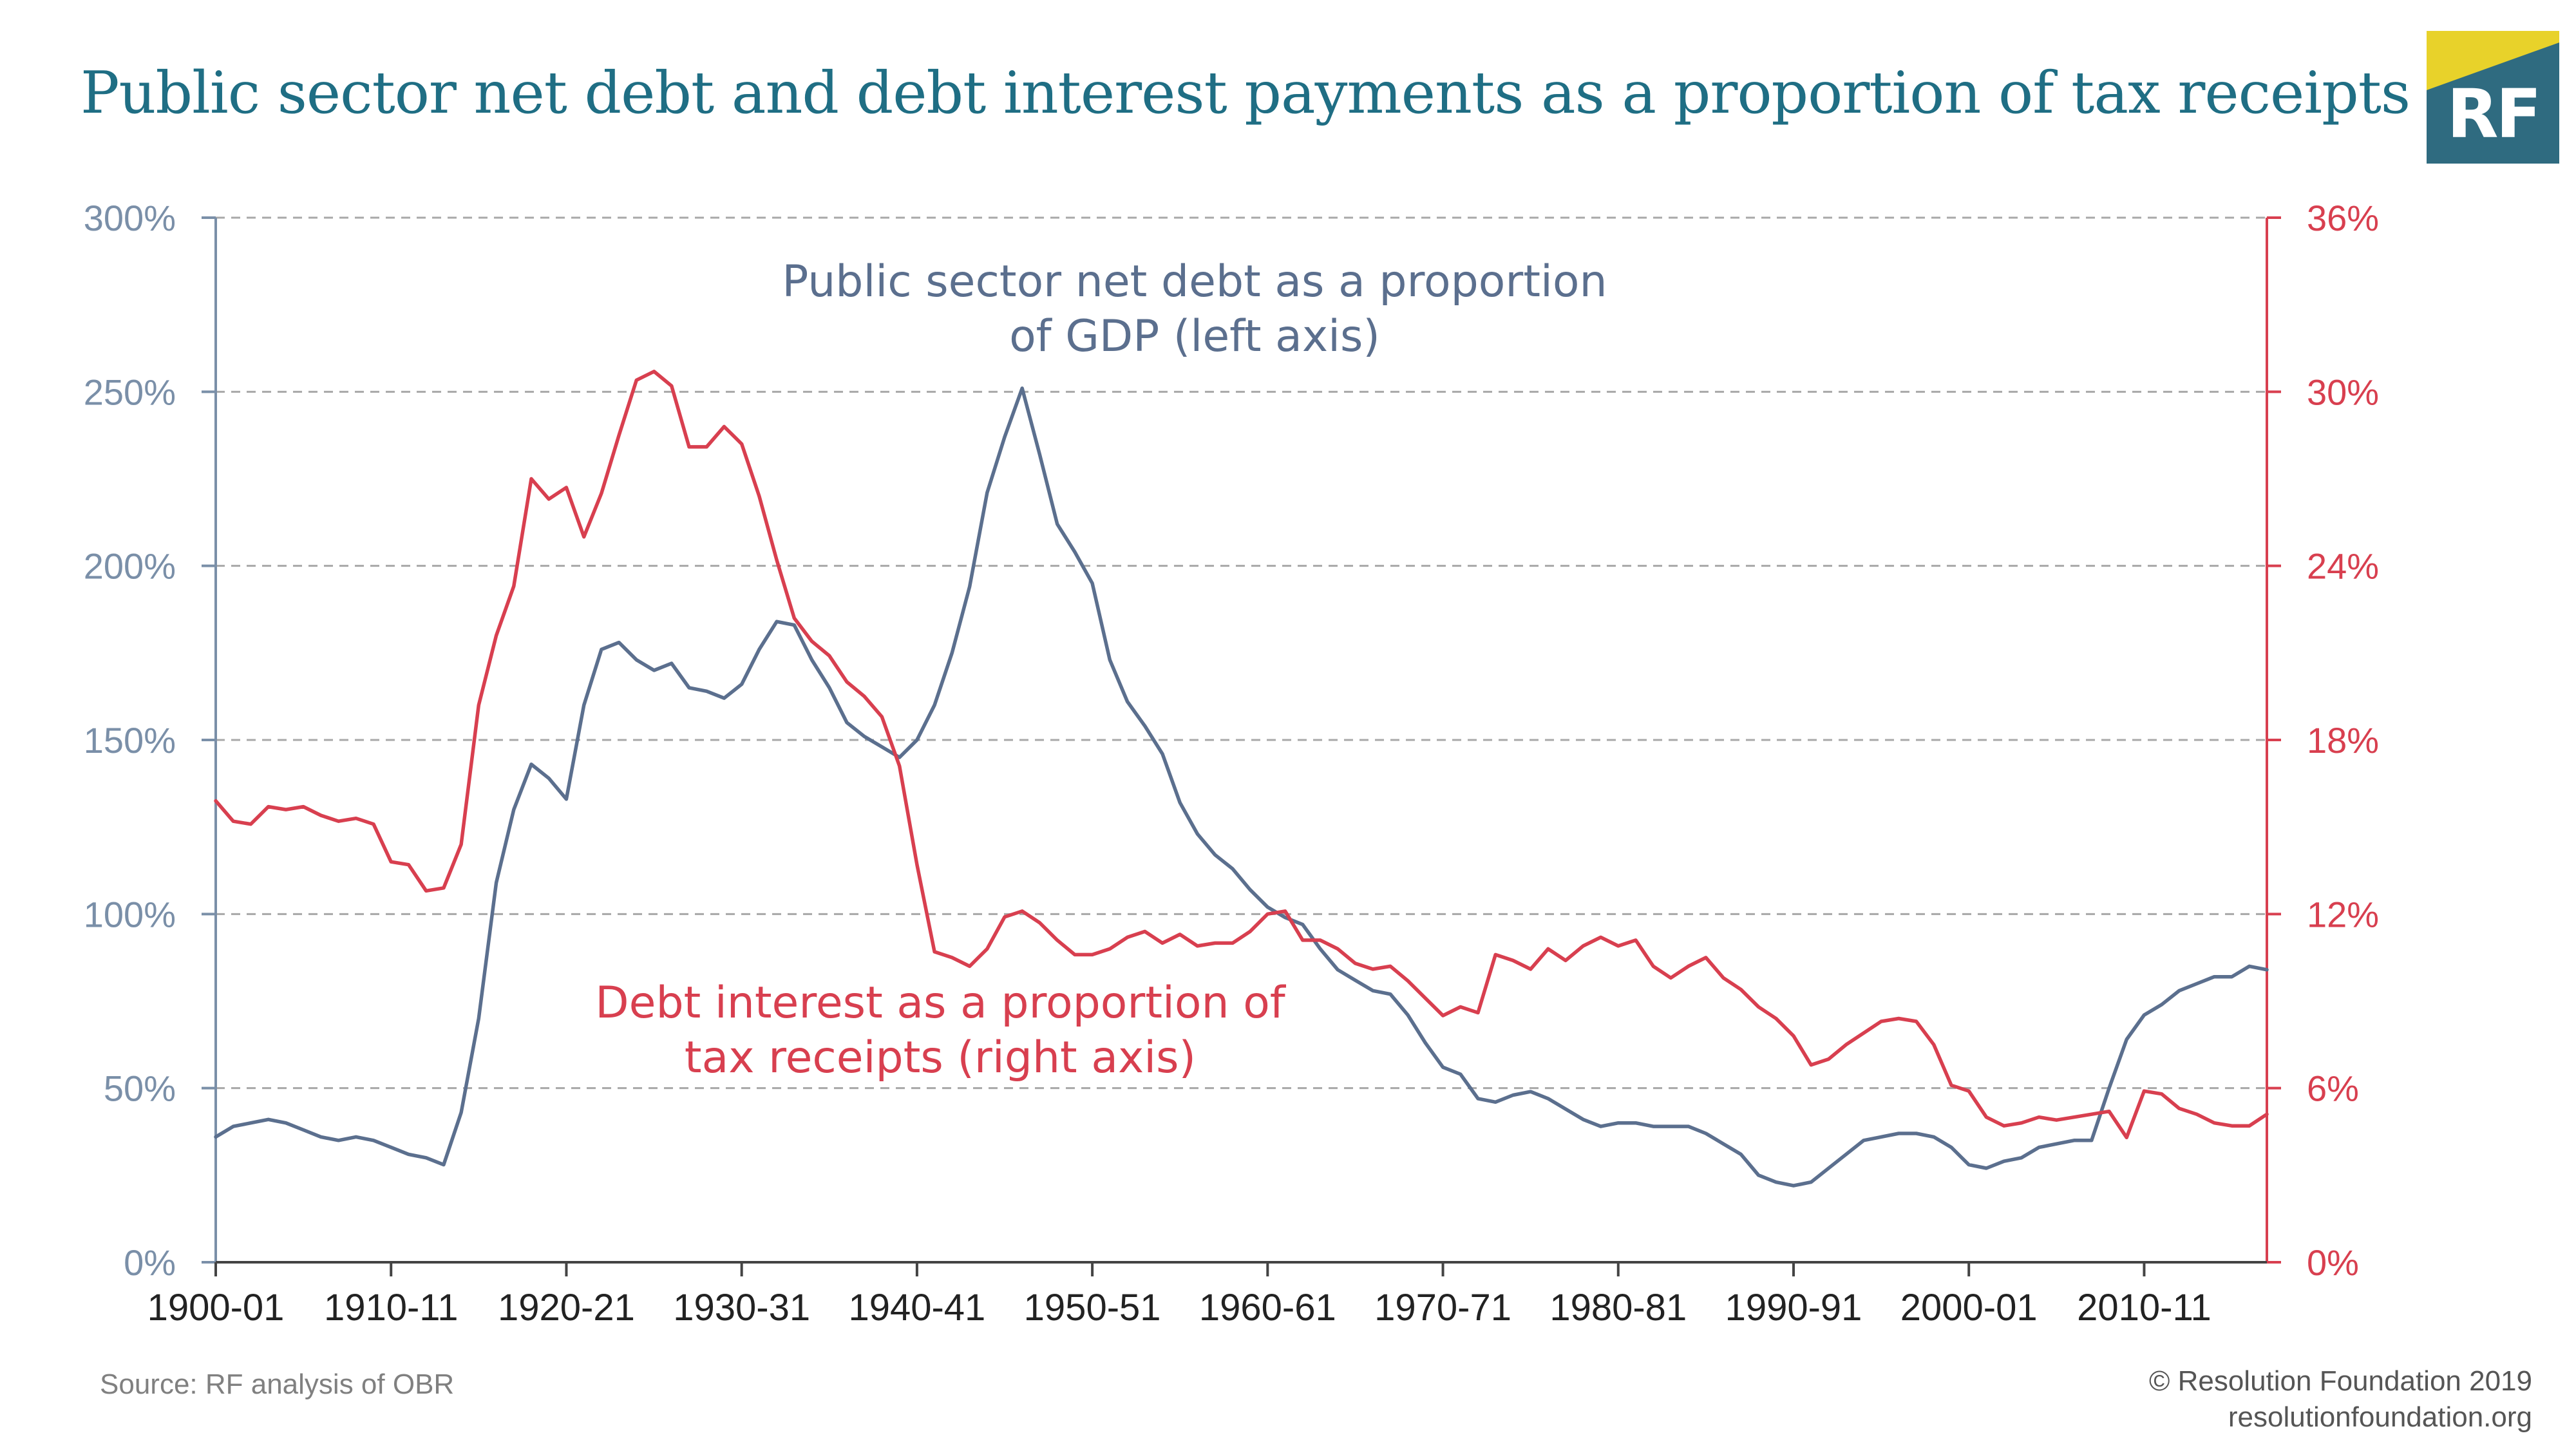 The image size is (2576, 1449). What do you see at coordinates (916, 1308) in the screenshot?
I see `x-tick-label: 1940-41` at bounding box center [916, 1308].